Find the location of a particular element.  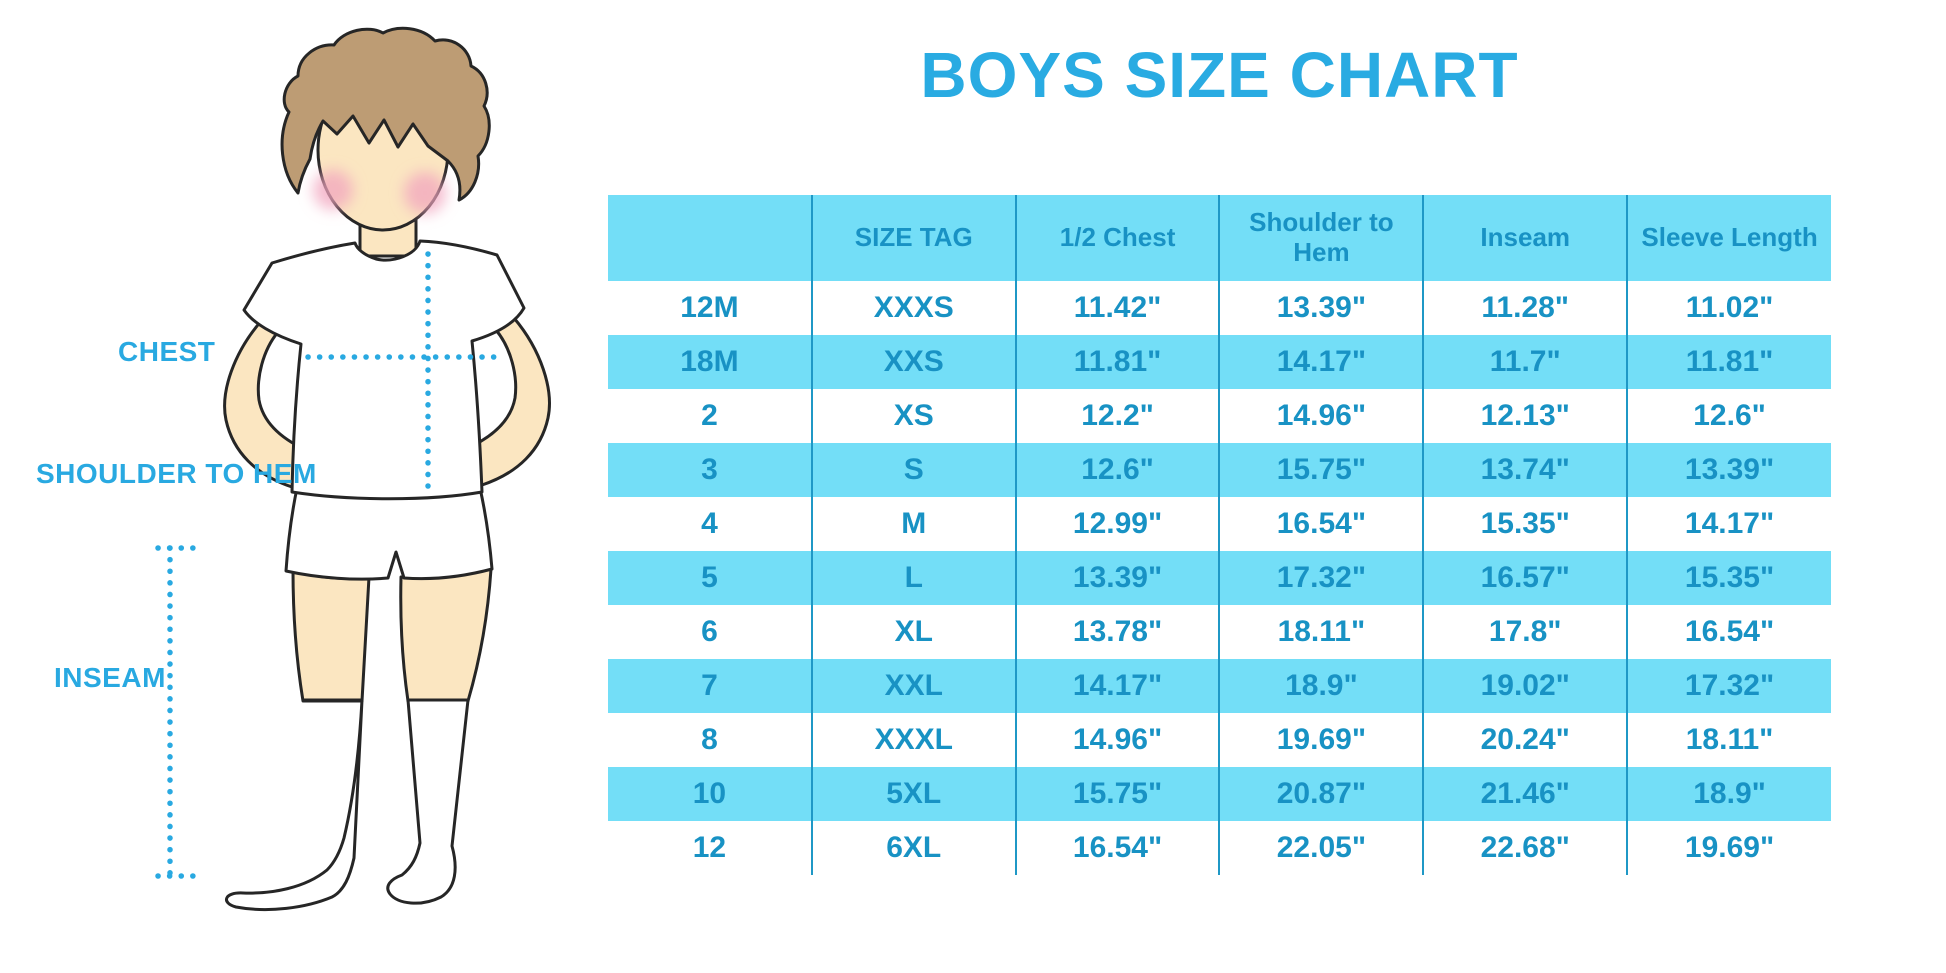

cell-size-tag: XXL is located at coordinates (914, 686).